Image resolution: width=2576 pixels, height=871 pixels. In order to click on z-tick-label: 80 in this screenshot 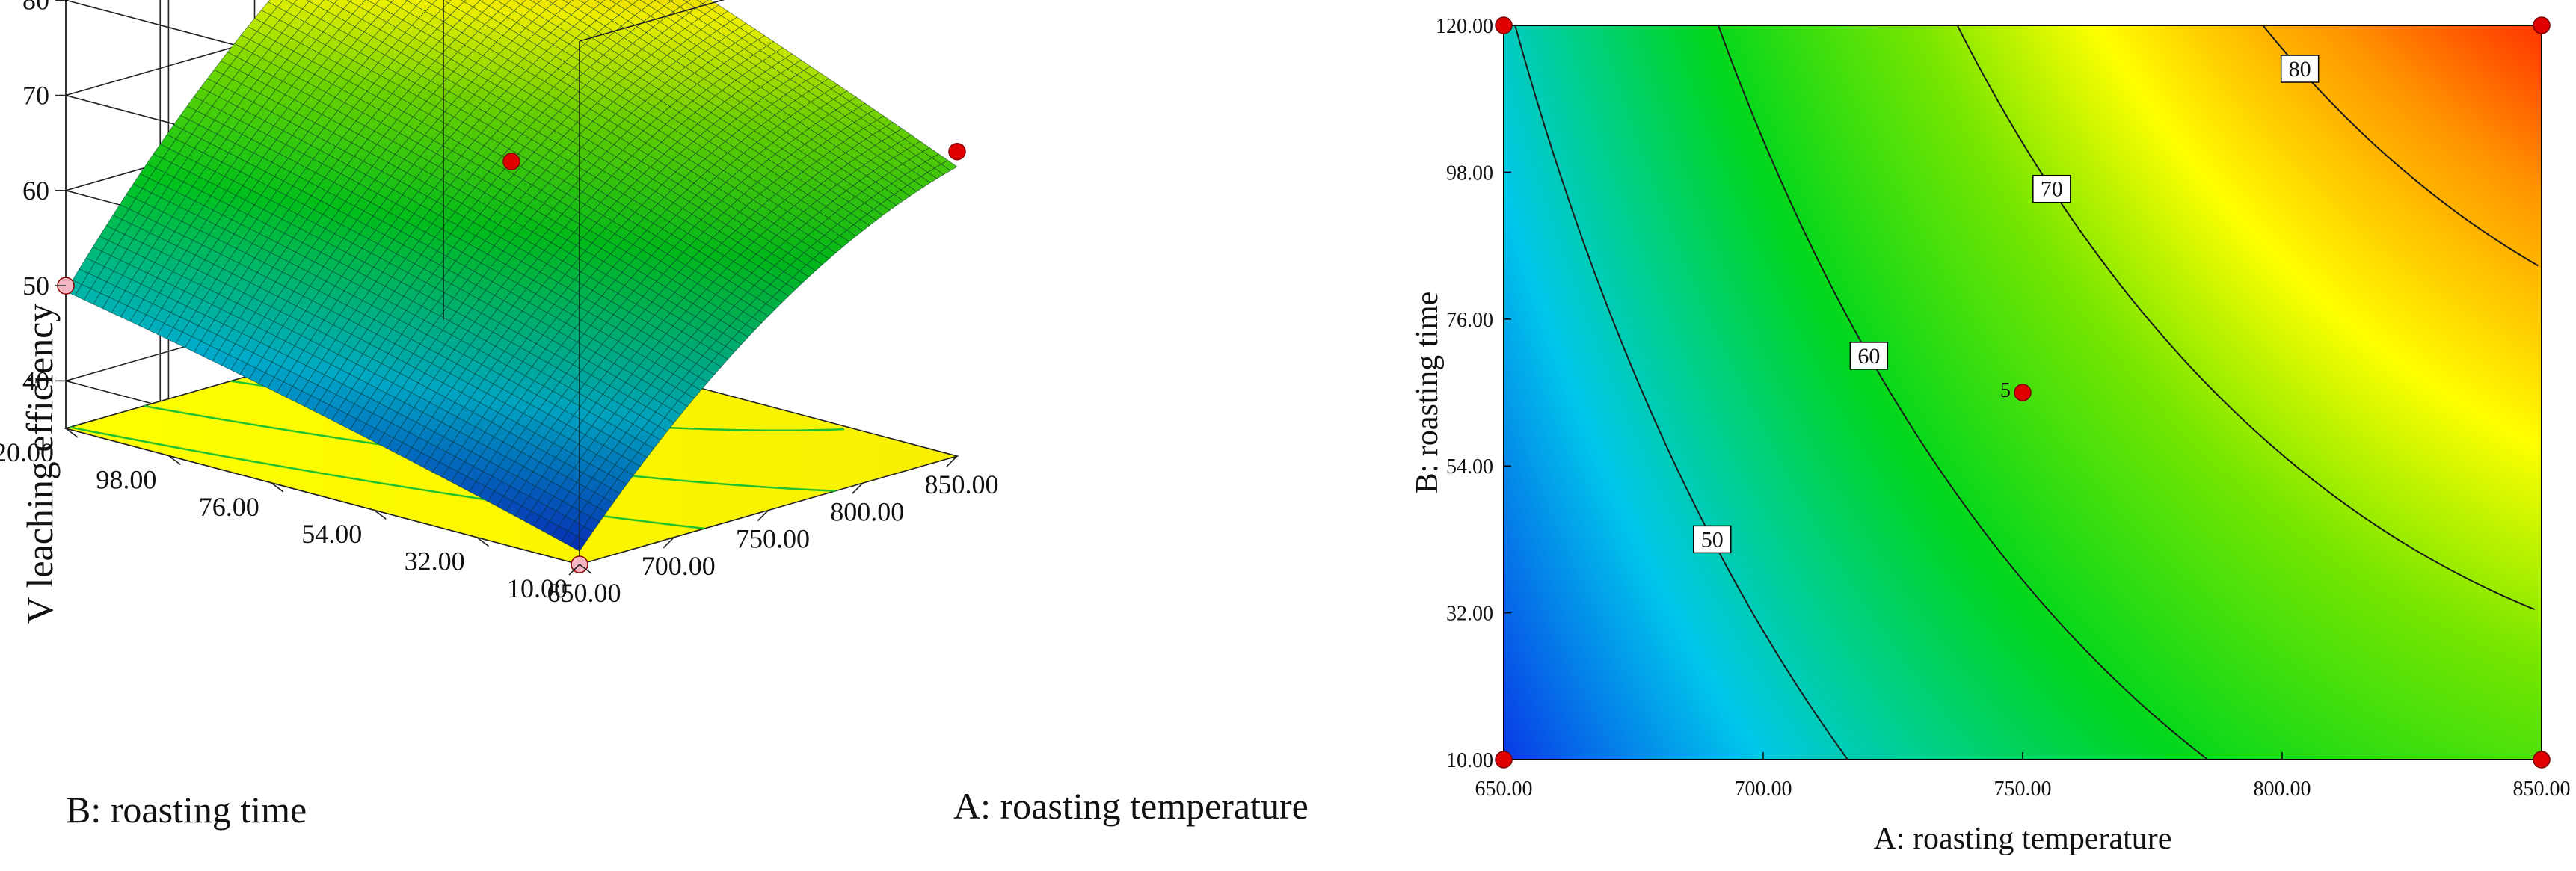, I will do `click(35, 8)`.